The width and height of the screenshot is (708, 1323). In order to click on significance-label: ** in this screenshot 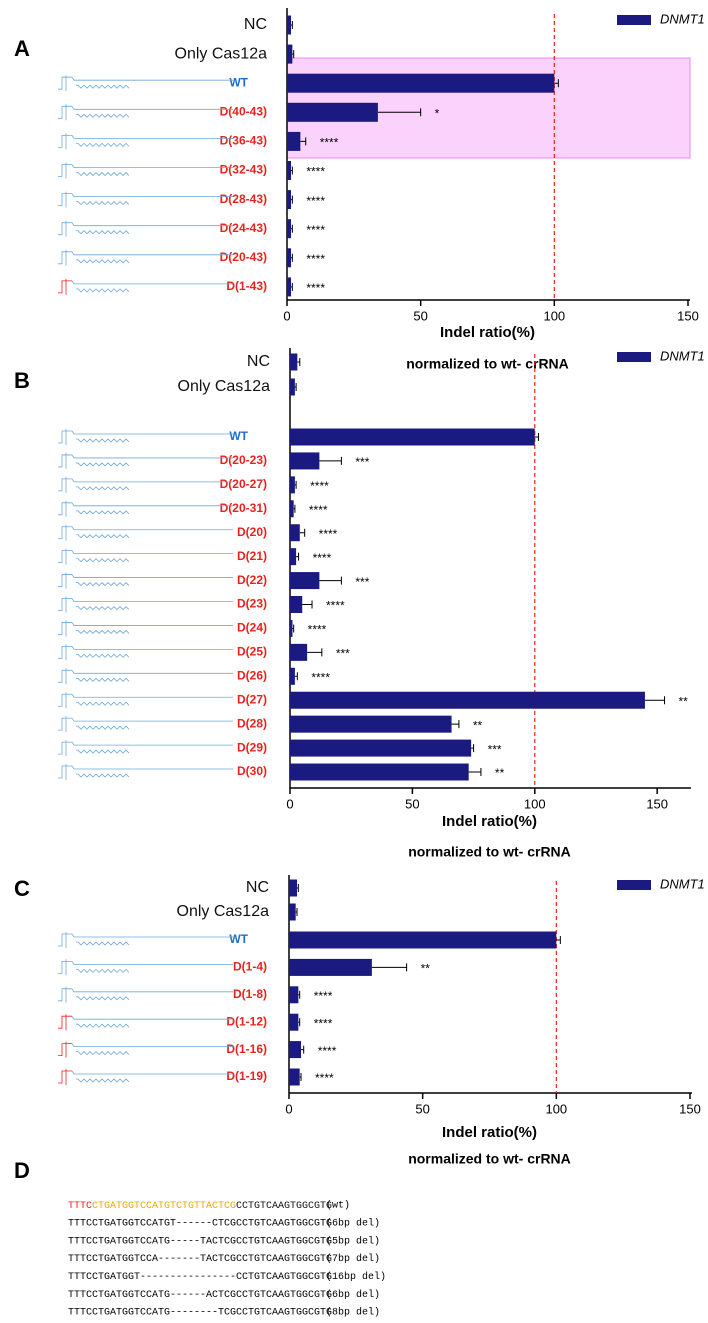, I will do `click(684, 701)`.